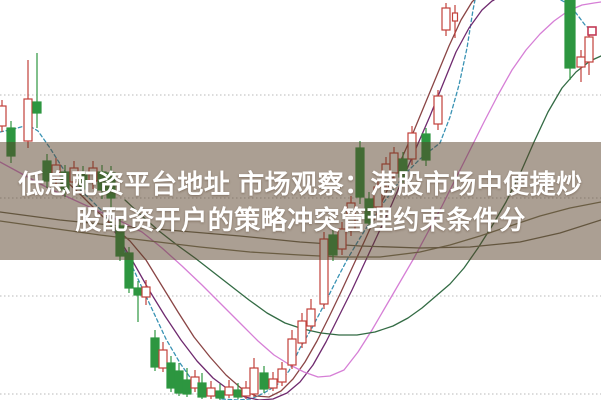 This screenshot has width=601, height=400. Describe the element at coordinates (300, 184) in the screenshot. I see `headline-line-1: 低息配资平台地址 市场观察：港股市场中便捷炒` at that location.